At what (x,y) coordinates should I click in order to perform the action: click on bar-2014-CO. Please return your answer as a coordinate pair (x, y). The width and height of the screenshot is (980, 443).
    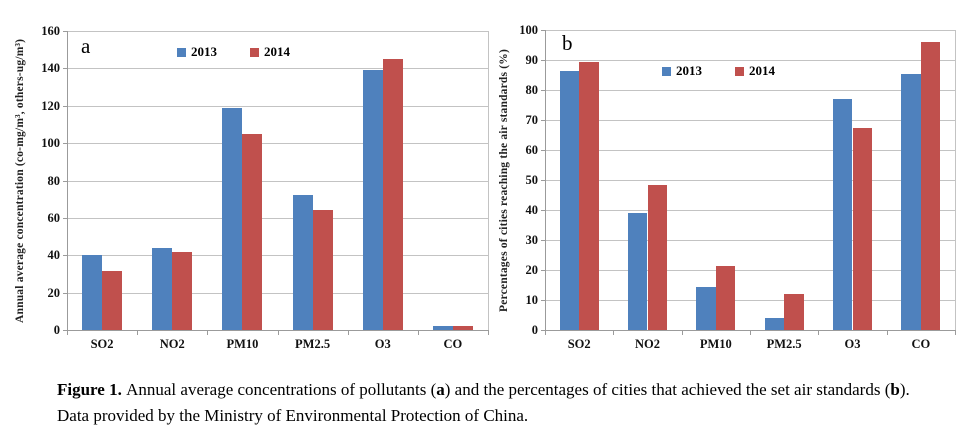
    Looking at the image, I should click on (462, 328).